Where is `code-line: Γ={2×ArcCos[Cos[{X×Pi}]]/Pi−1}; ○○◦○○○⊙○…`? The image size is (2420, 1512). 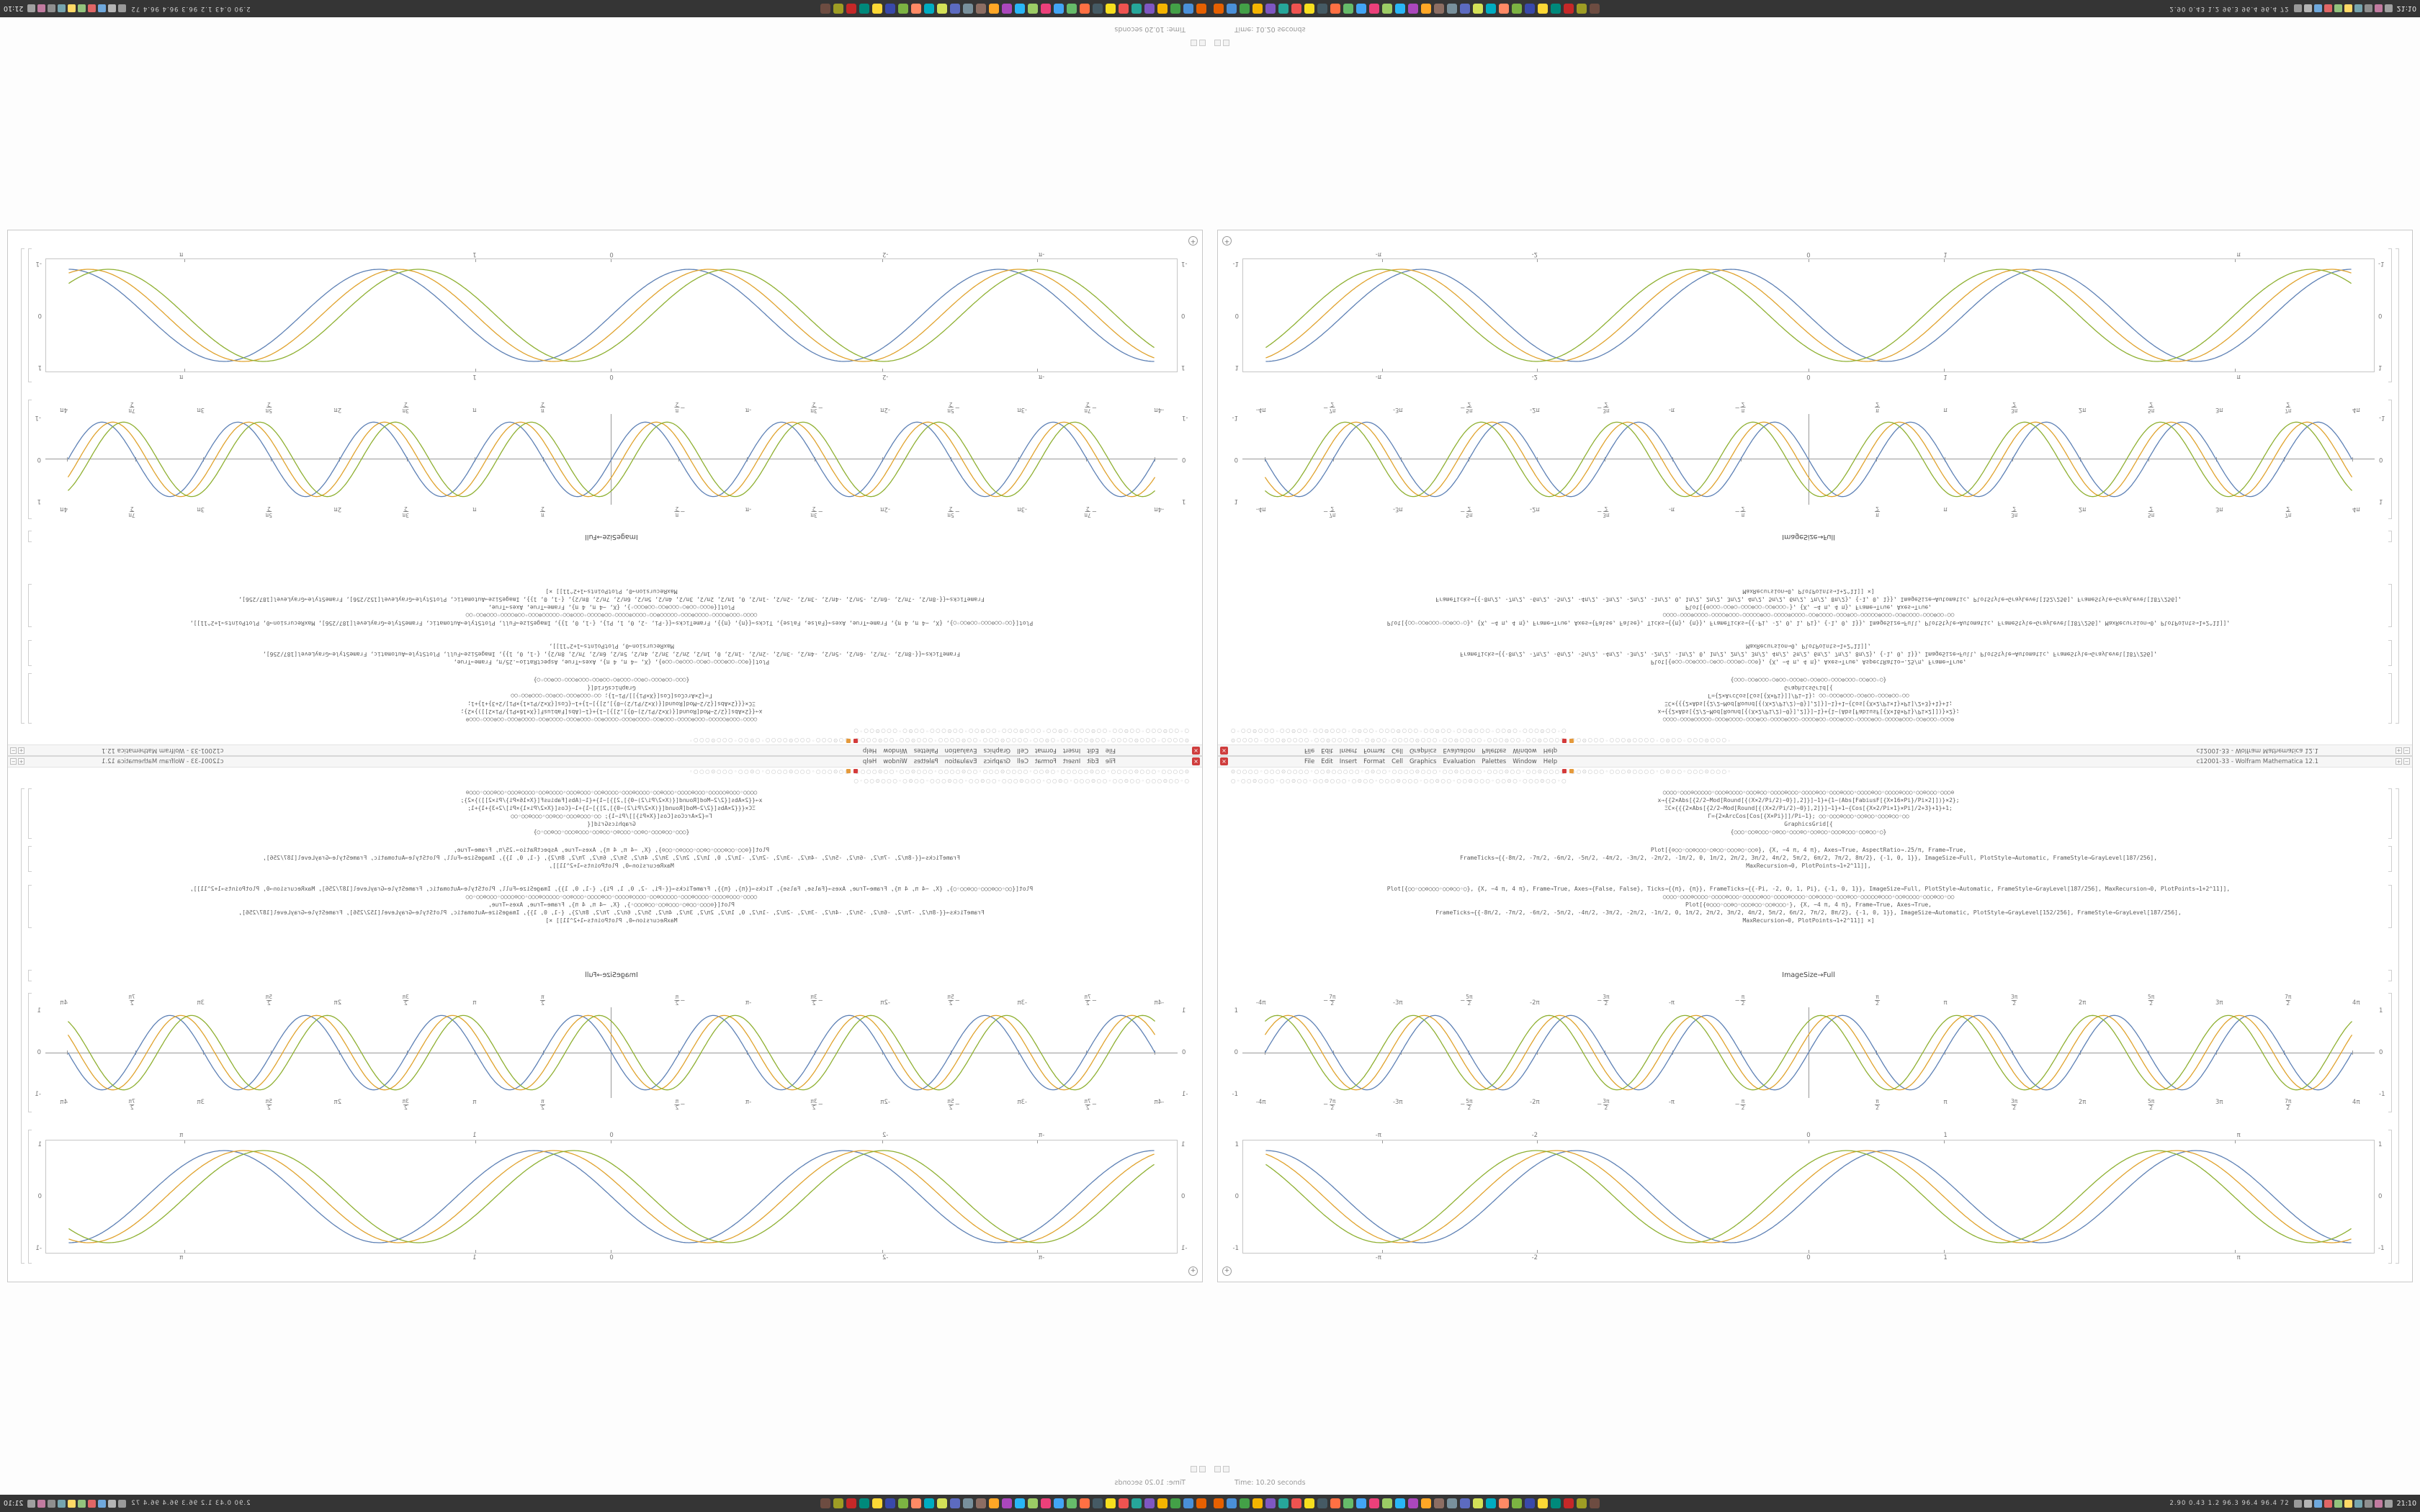 code-line: Γ={2×ArcCos[Cos[{X×Pi}]]/Pi−1}; ○○◦○○○⊙○… is located at coordinates (1808, 816).